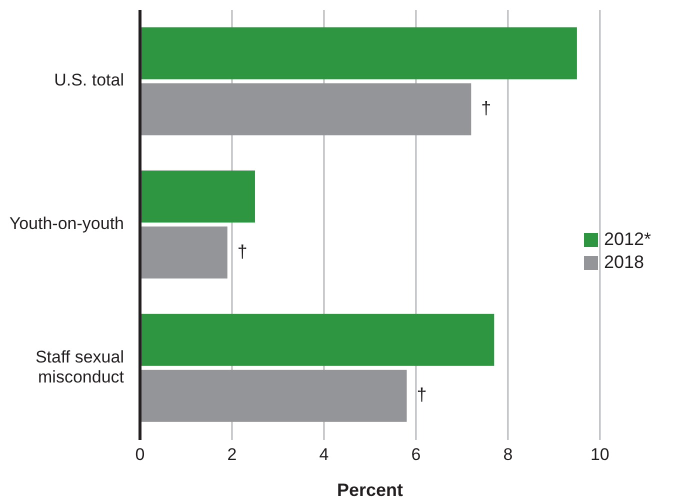 The height and width of the screenshot is (504, 691). Describe the element at coordinates (324, 454) in the screenshot. I see `x-tick-label: 4` at that location.